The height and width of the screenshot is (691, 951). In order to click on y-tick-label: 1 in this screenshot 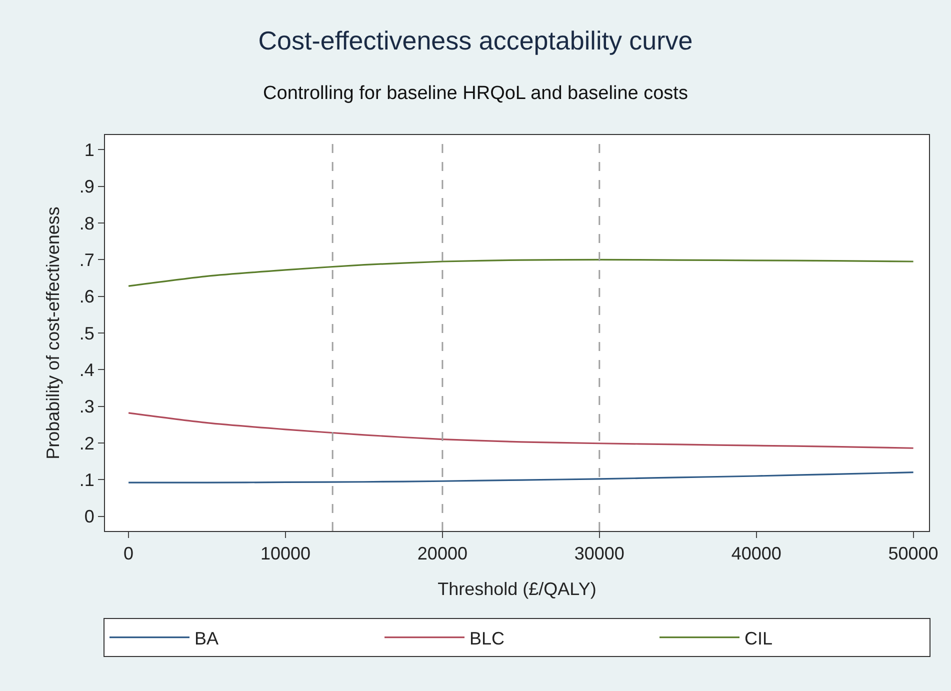, I will do `click(89, 150)`.